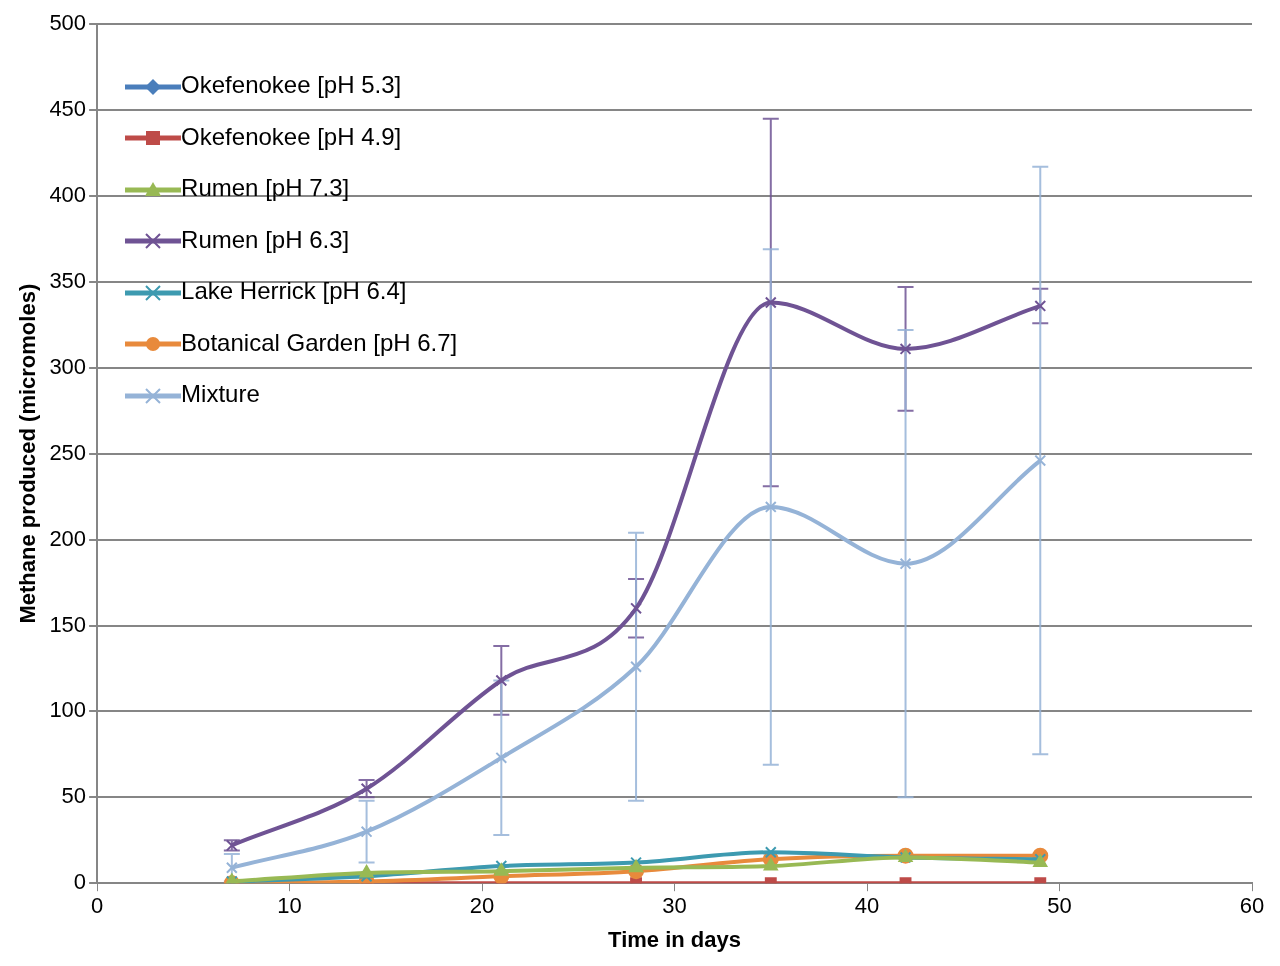  I want to click on legend-label: Okefenokee [pH 4.9], so click(291, 136).